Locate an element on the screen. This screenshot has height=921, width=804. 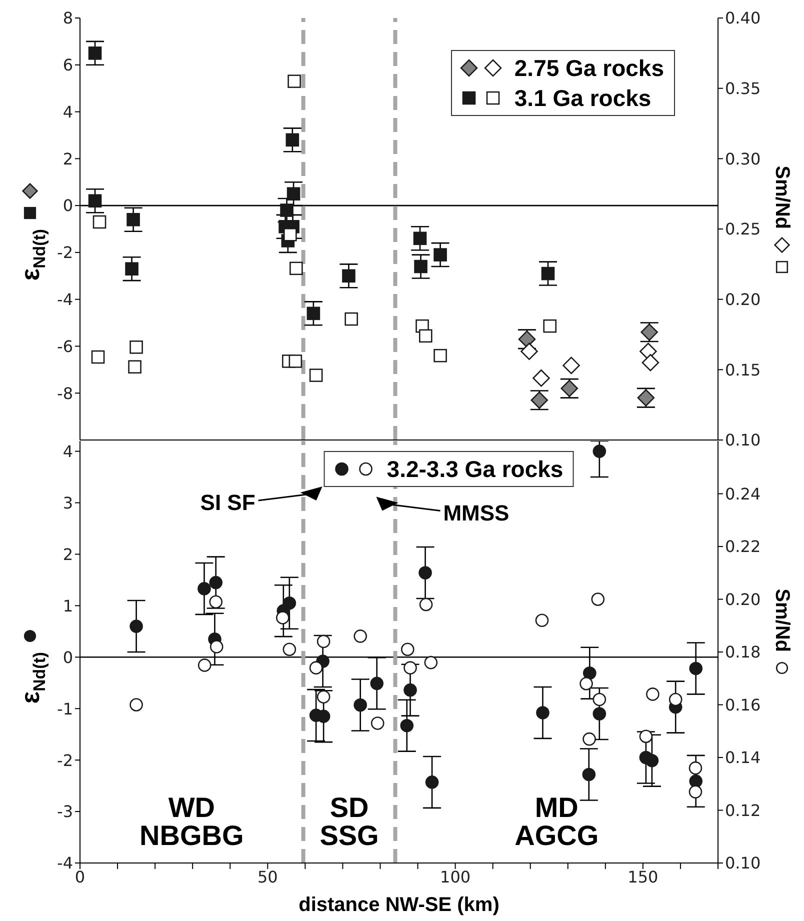
y2-tick-label: 0.24 is located at coordinates (743, 494).